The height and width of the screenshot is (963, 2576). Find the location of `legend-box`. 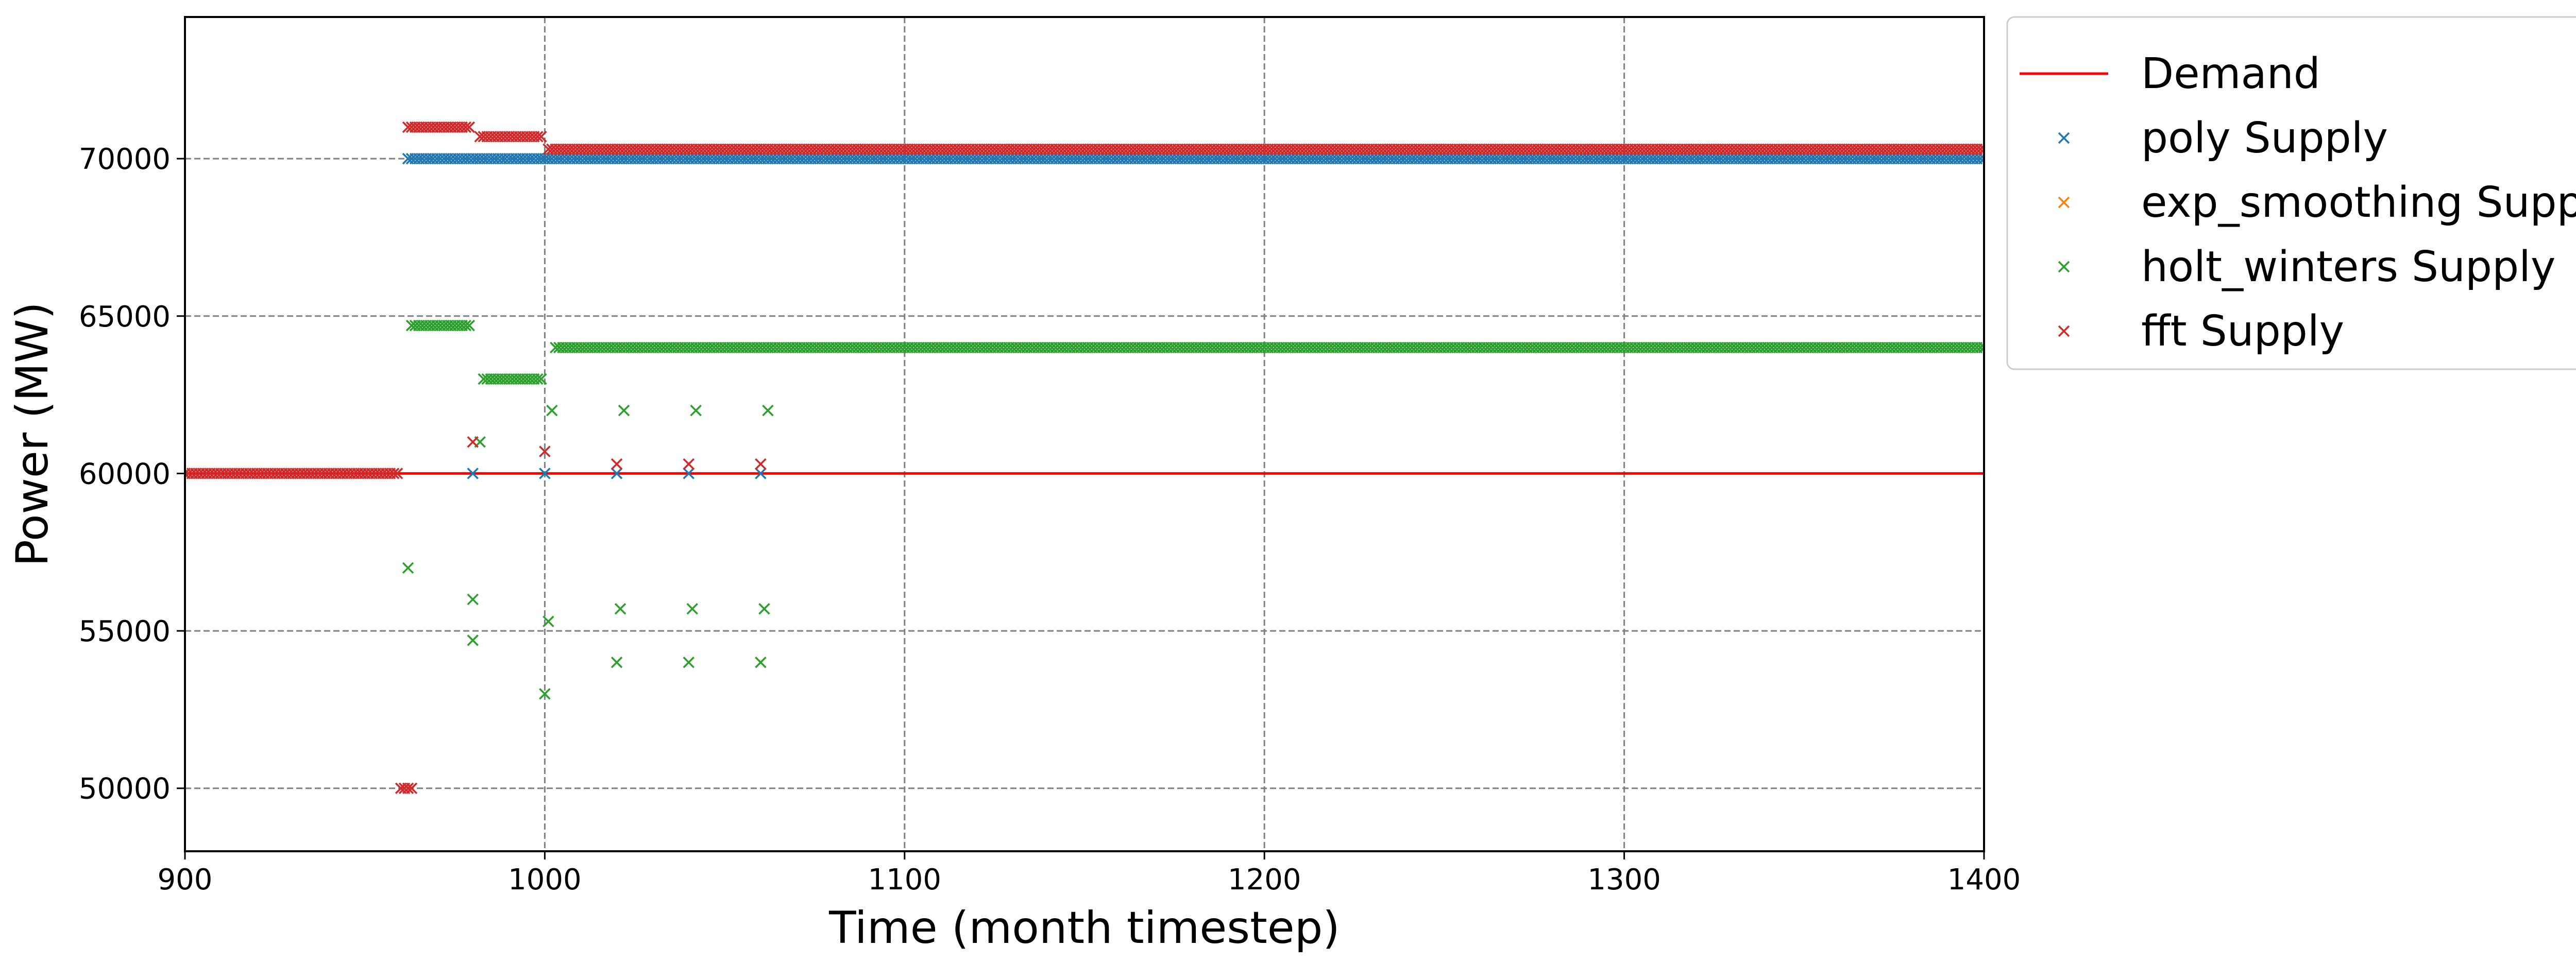

legend-box is located at coordinates (2291, 193).